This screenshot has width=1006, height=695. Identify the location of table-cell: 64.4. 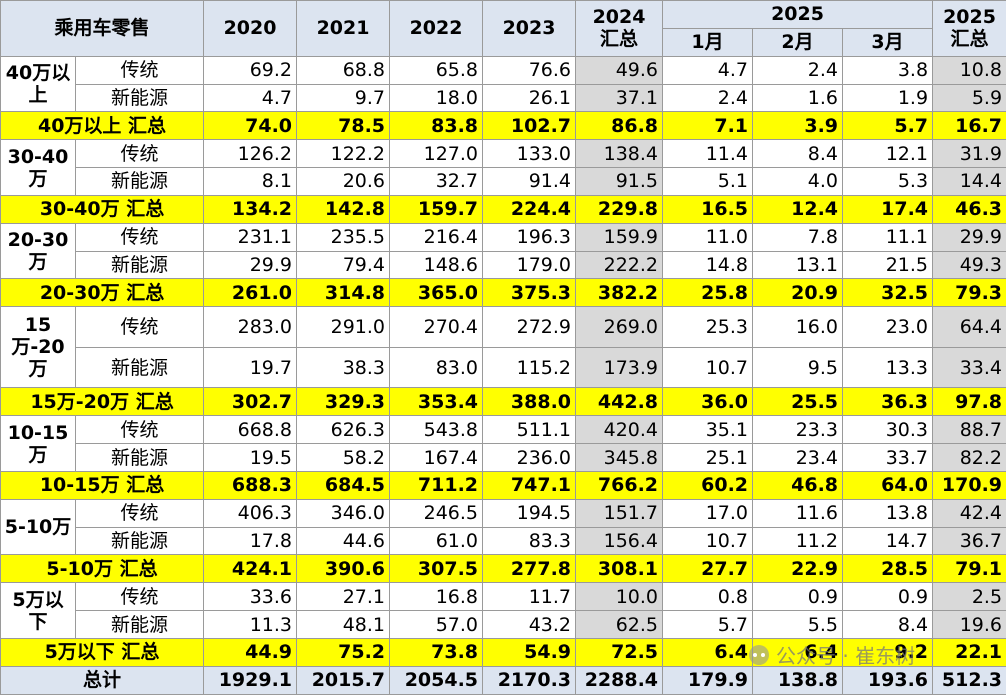
(969, 327).